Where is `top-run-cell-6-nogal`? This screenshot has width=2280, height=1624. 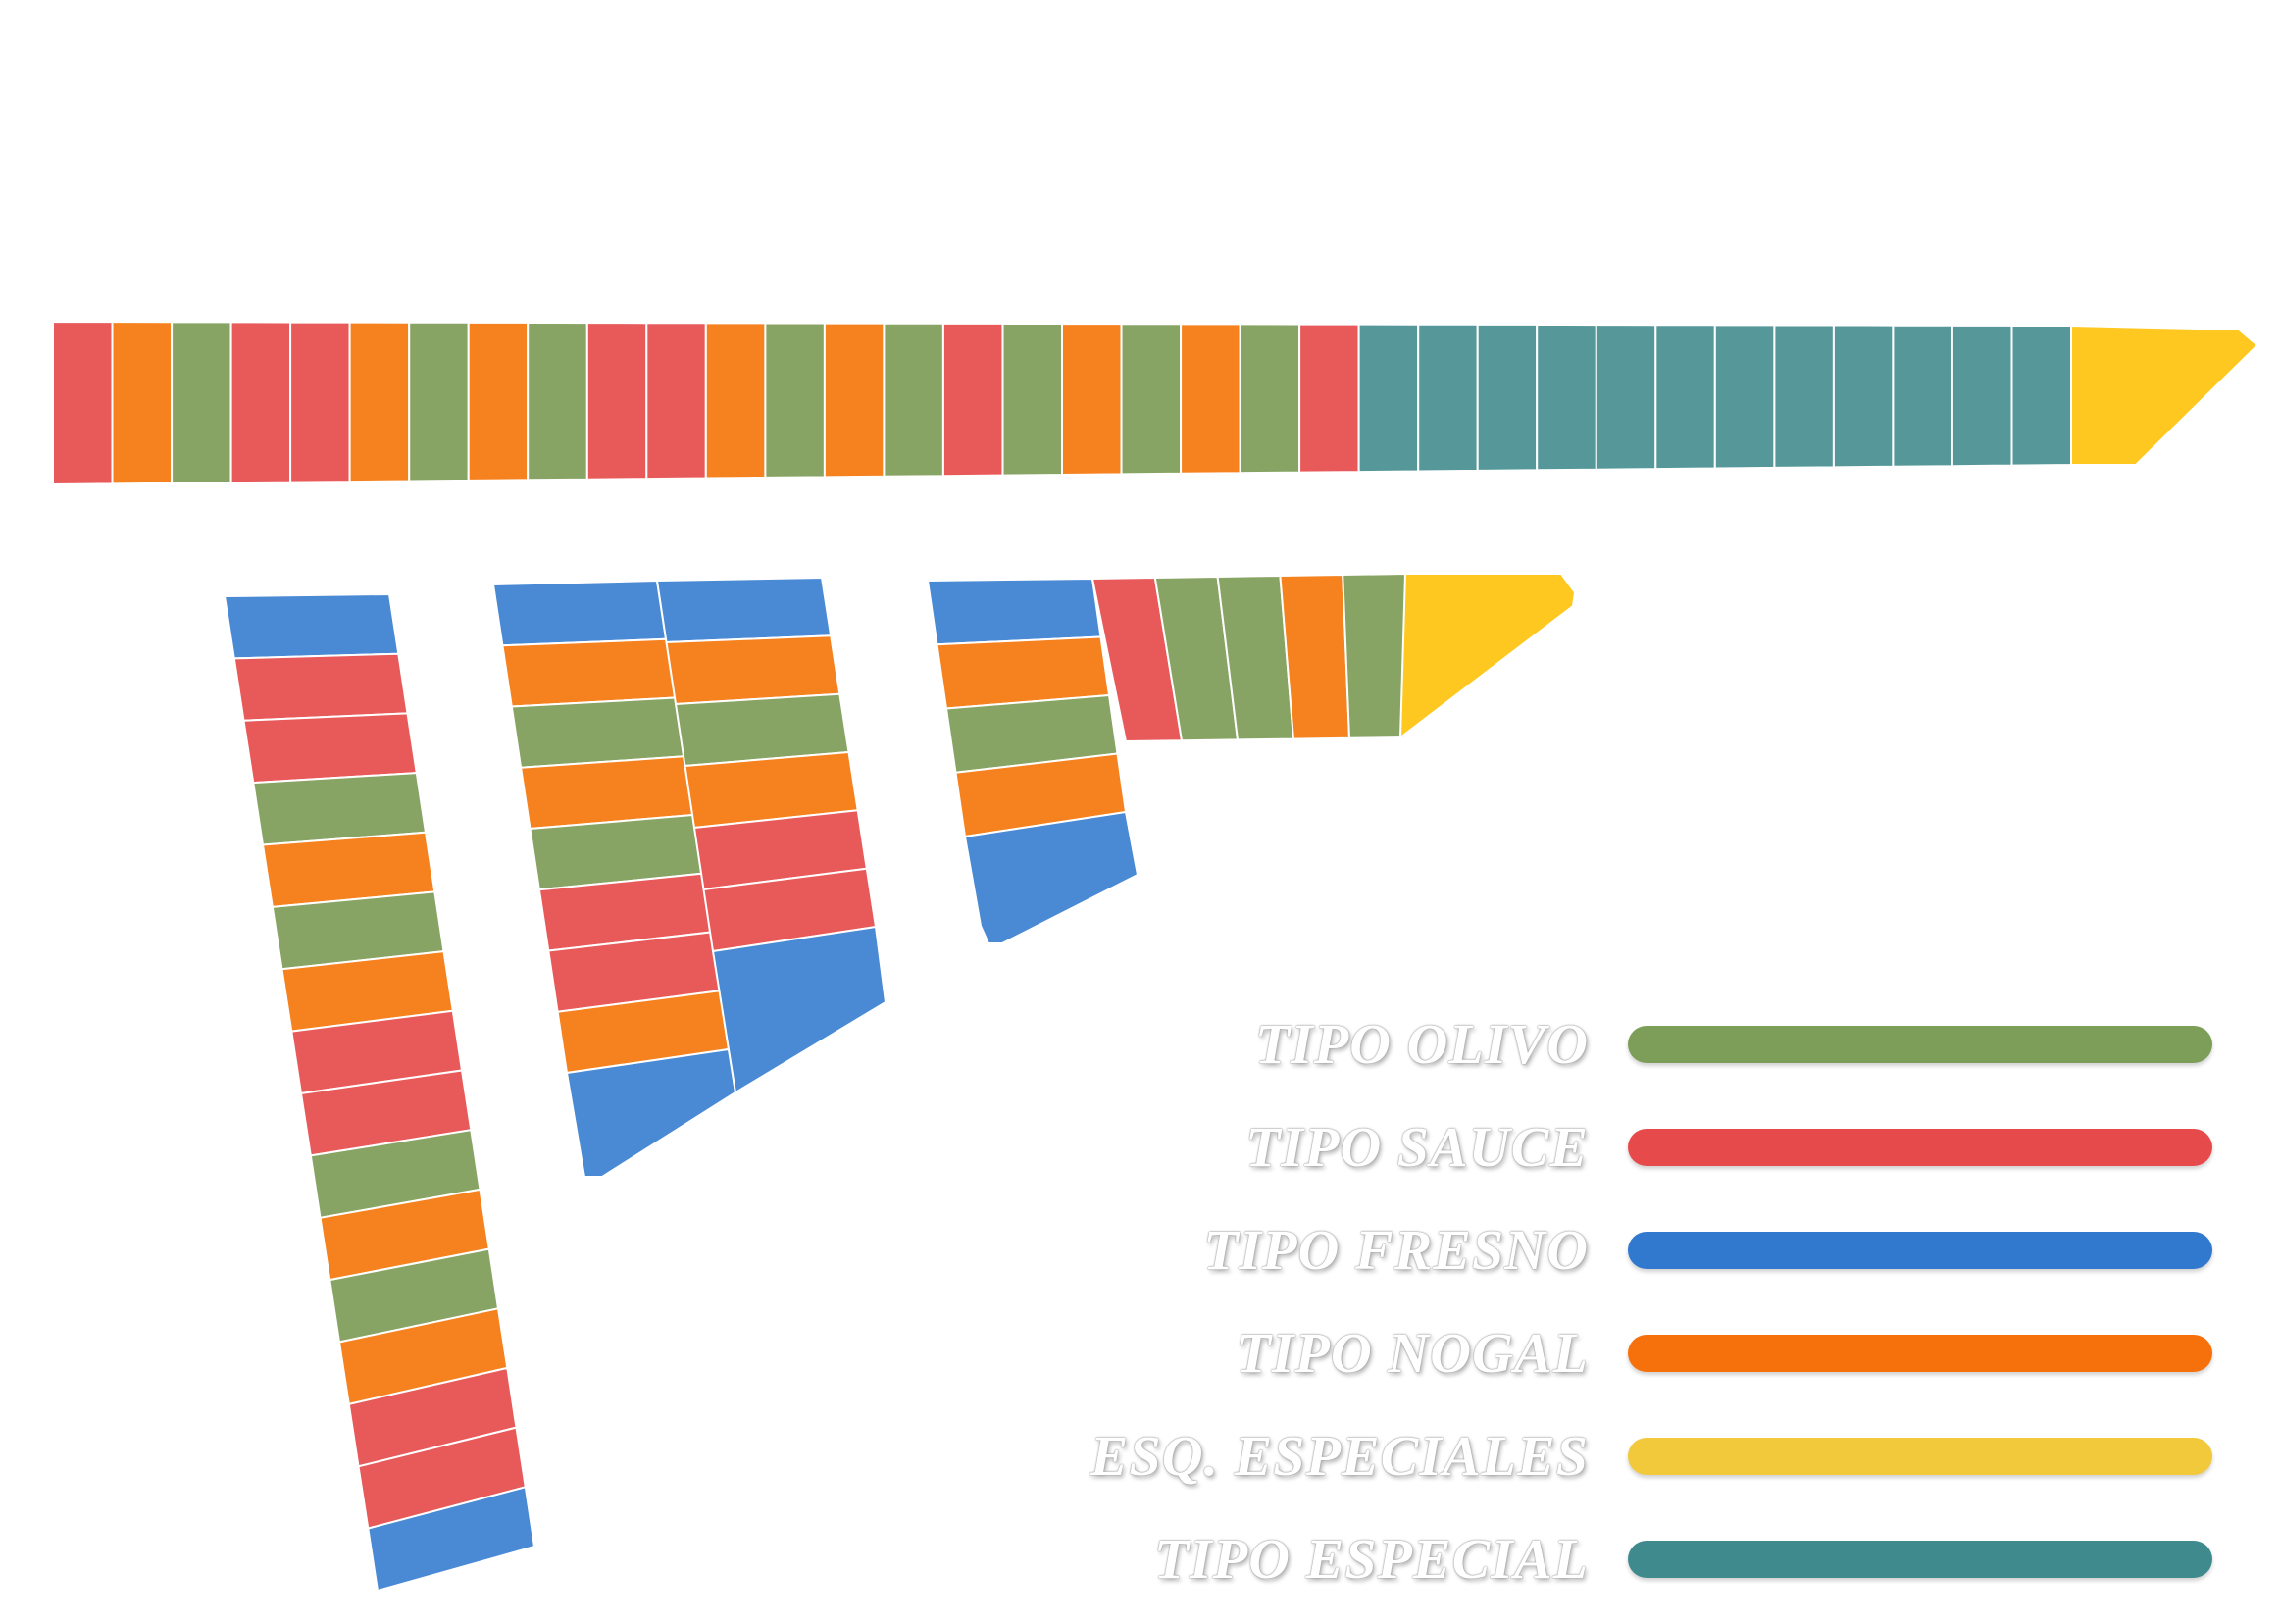
top-run-cell-6-nogal is located at coordinates (379, 402).